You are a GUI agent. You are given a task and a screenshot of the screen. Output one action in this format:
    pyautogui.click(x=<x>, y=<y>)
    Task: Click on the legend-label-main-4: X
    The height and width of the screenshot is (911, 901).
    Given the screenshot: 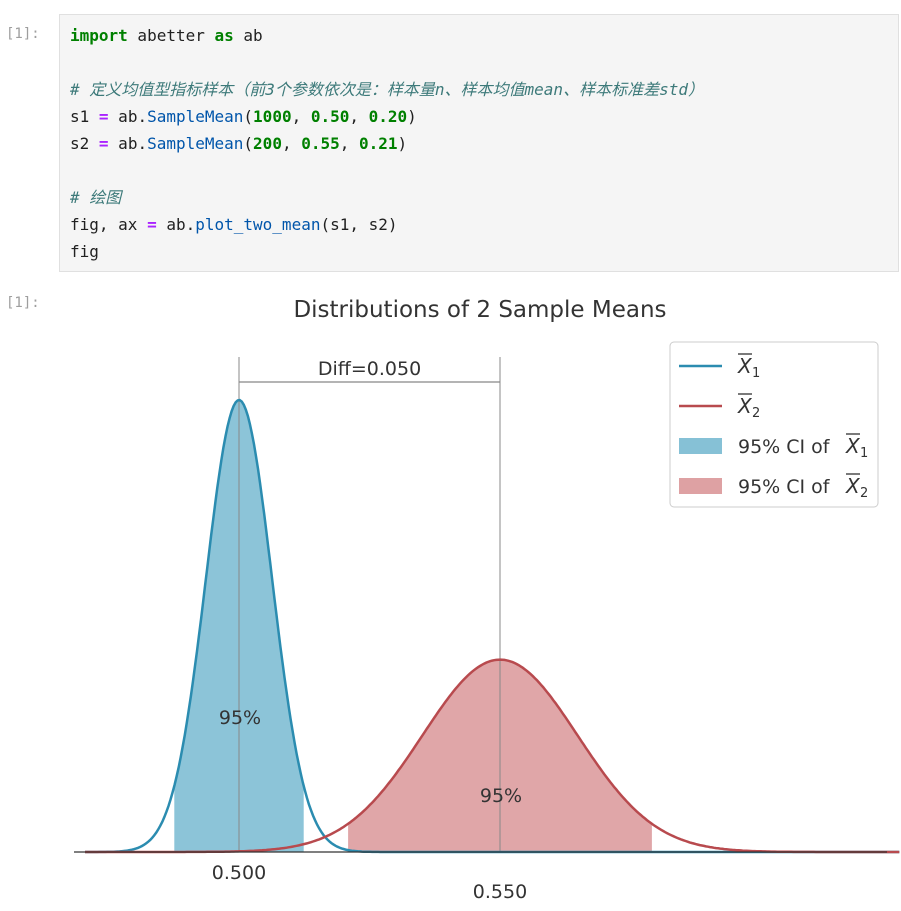 What is the action you would take?
    pyautogui.click(x=853, y=486)
    